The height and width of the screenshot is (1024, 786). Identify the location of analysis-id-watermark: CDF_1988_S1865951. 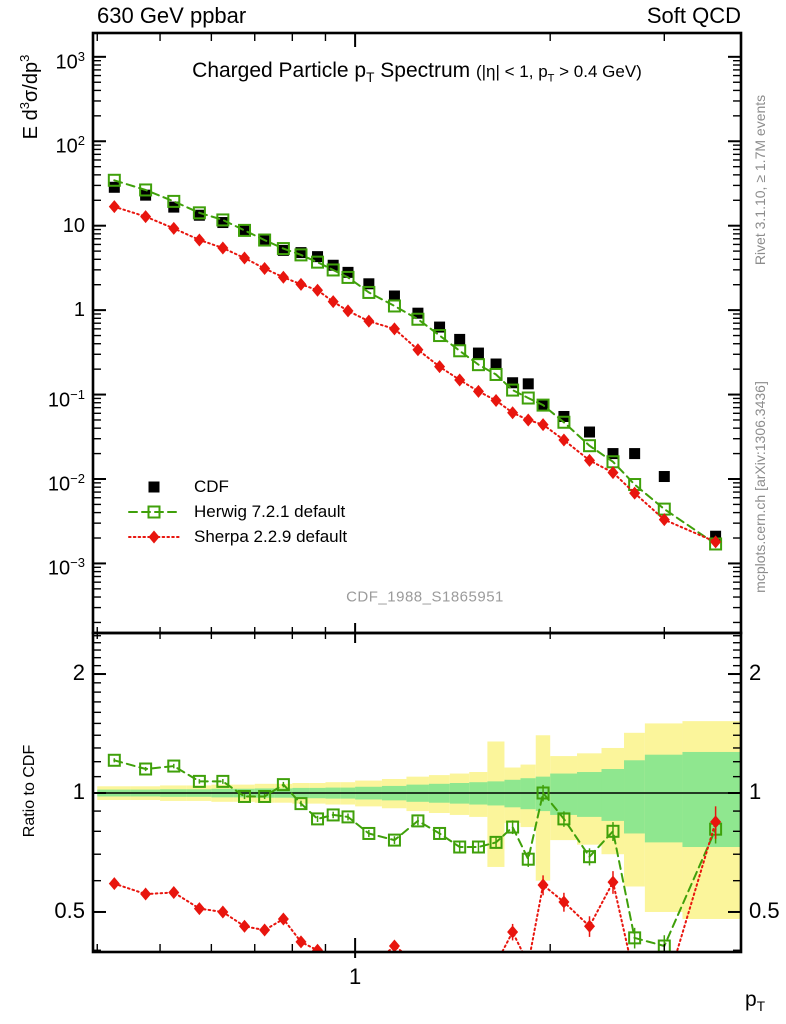
(425, 597).